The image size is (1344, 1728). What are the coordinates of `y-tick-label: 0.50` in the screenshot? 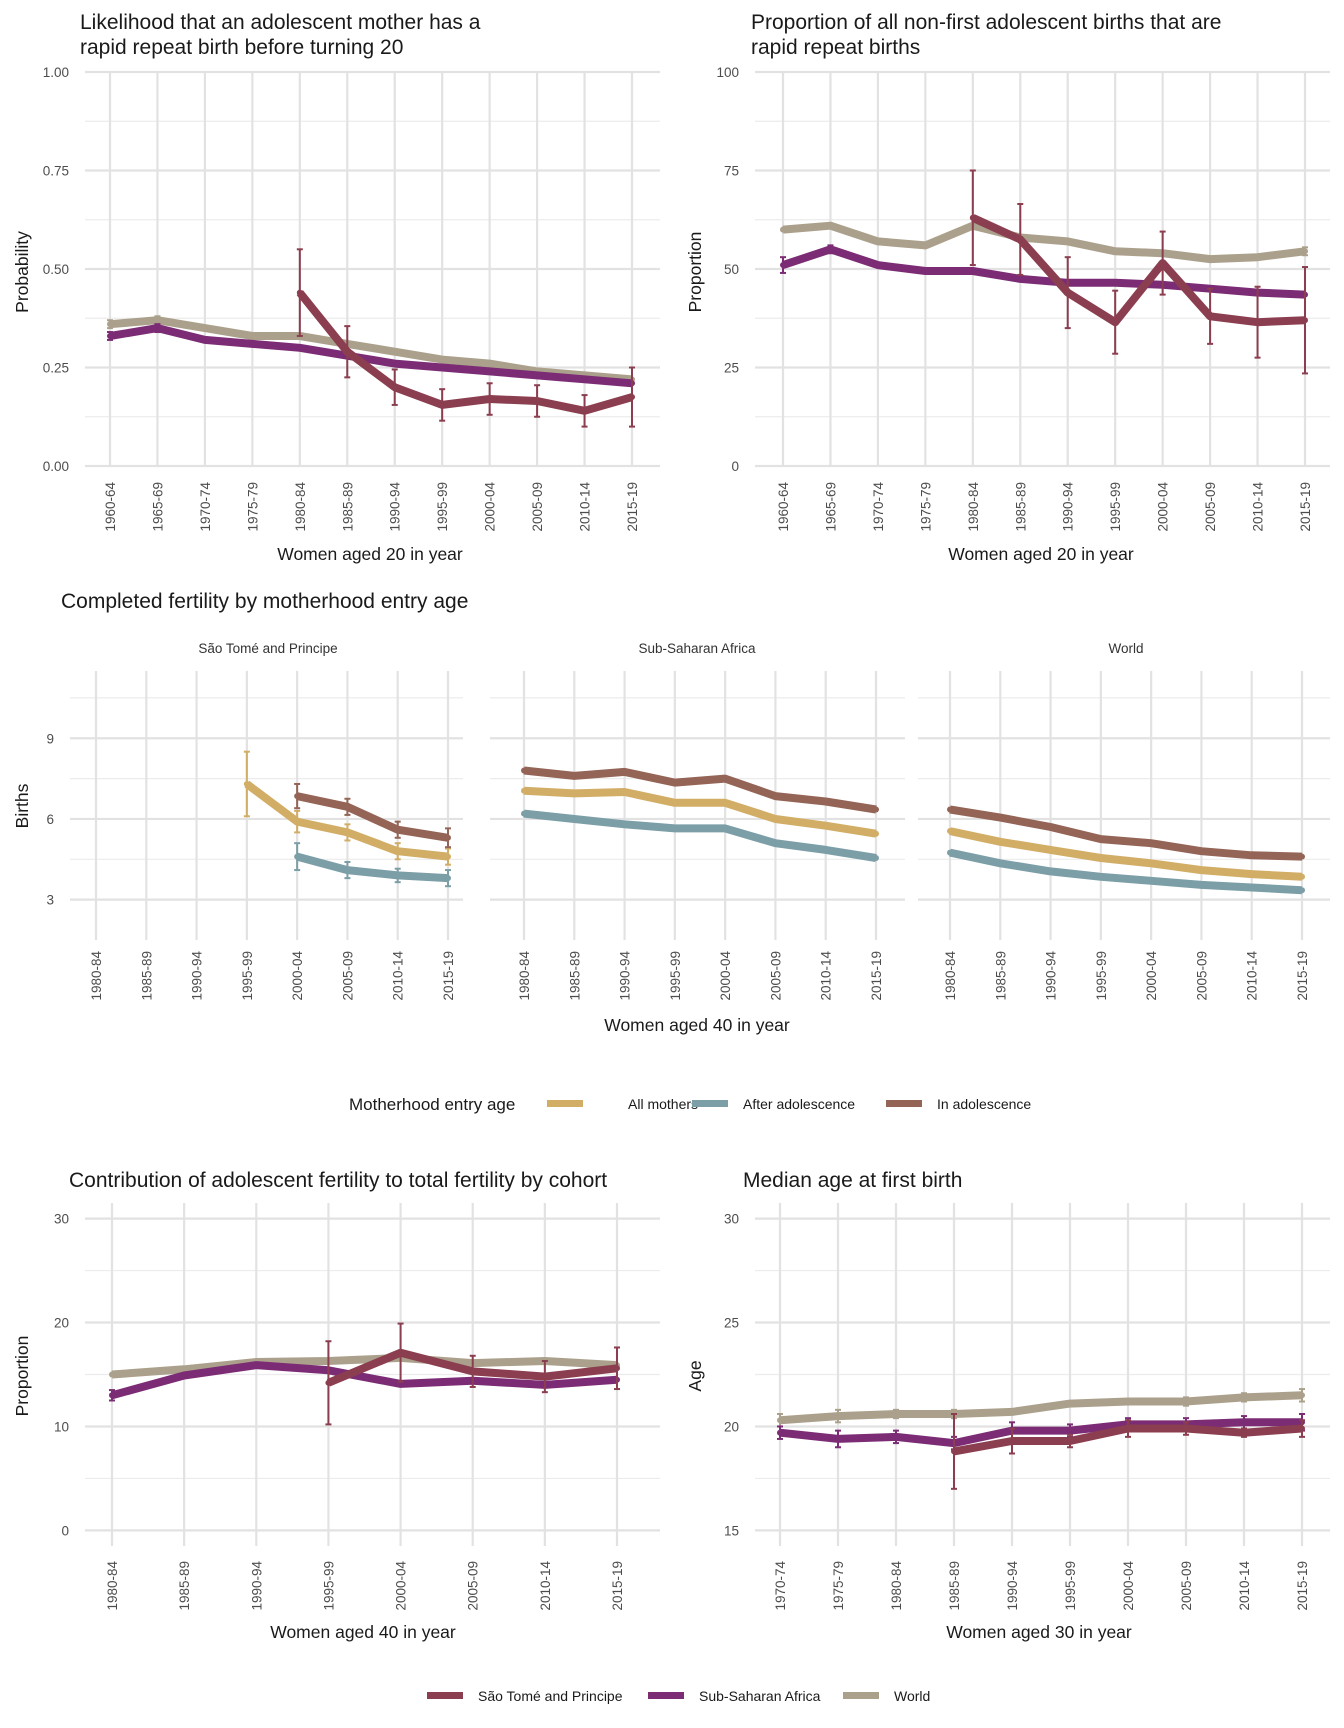 It's located at (56, 269).